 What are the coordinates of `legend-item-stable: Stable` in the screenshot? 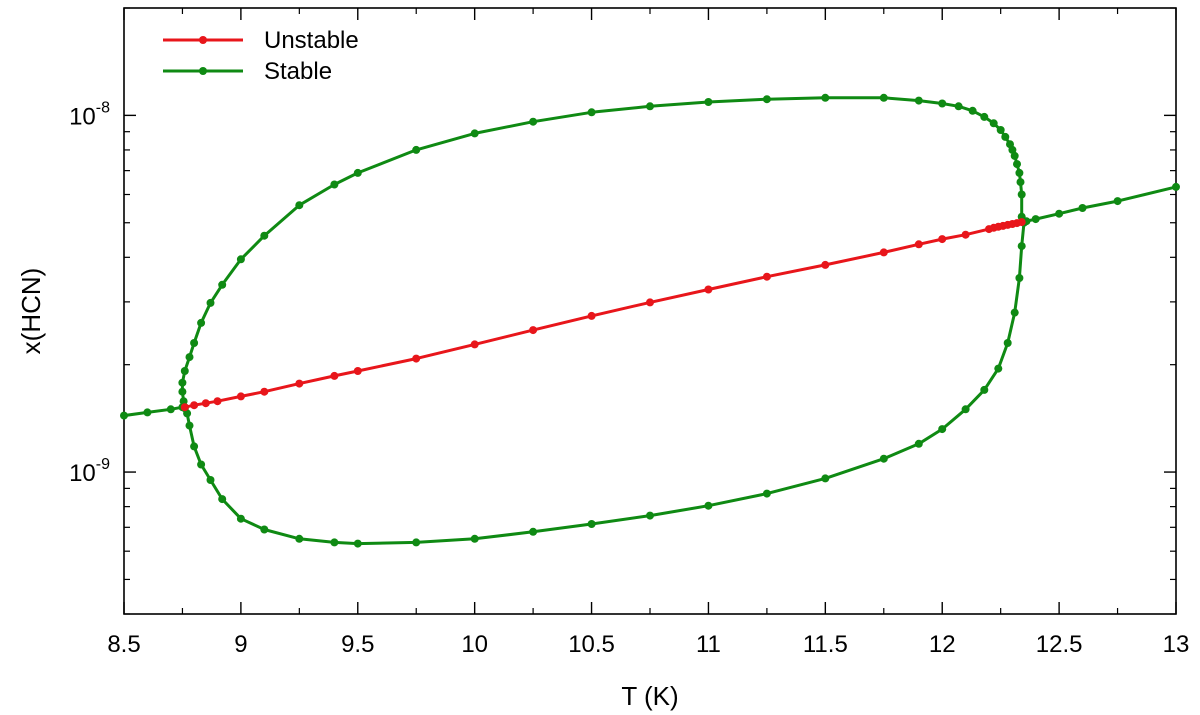 It's located at (247, 71).